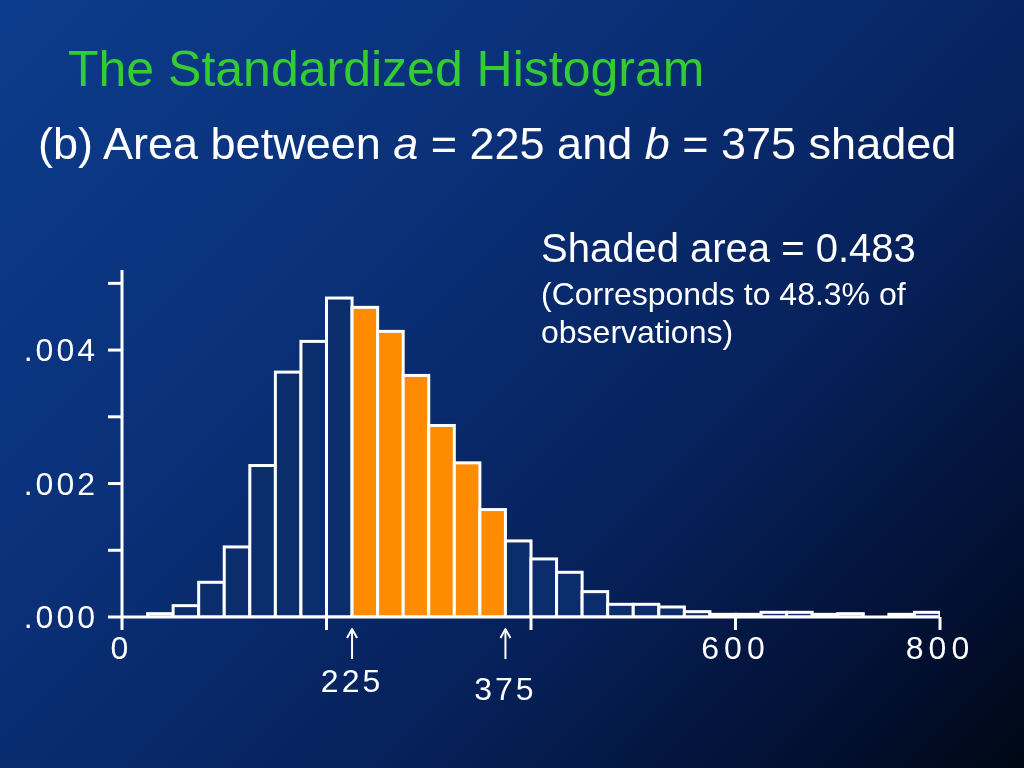 This screenshot has width=1024, height=768. Describe the element at coordinates (505, 689) in the screenshot. I see `annotation: 375` at that location.